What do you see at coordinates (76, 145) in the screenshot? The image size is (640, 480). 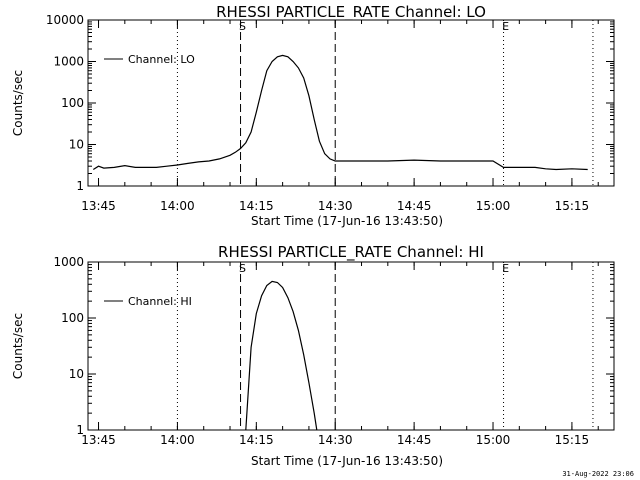 I see `panel1-y-tick-label: 10` at bounding box center [76, 145].